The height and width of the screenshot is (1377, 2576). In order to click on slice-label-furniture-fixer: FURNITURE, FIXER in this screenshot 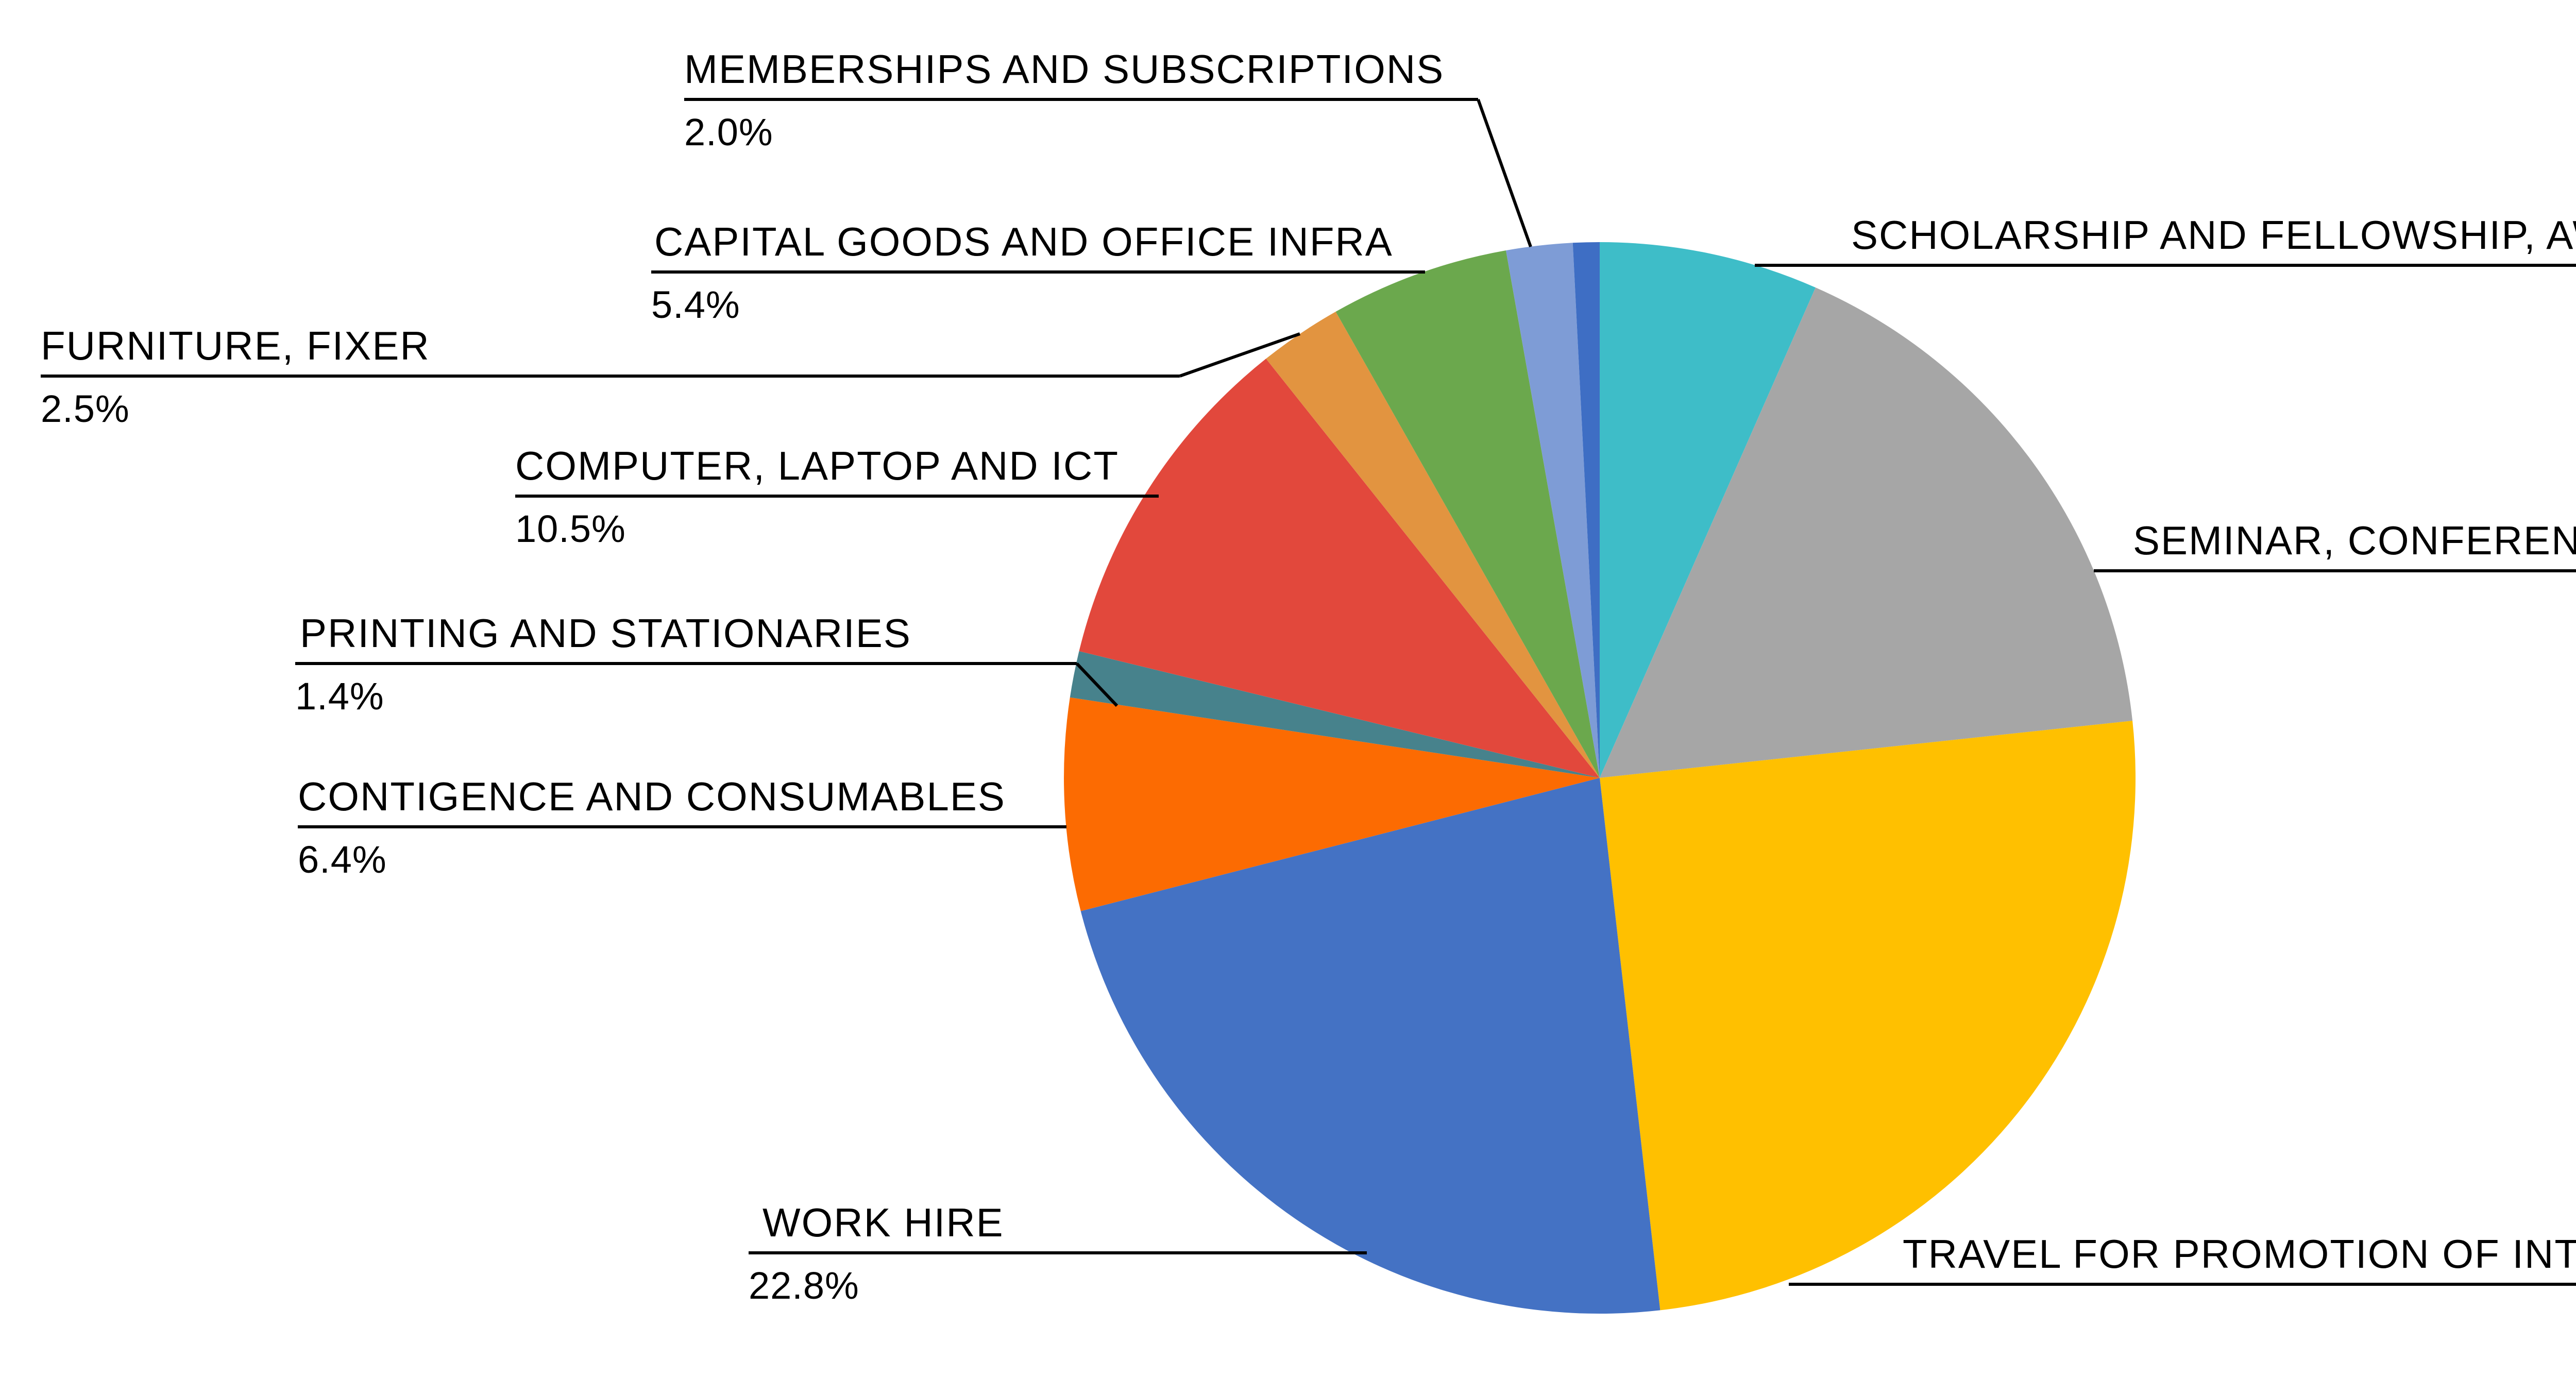, I will do `click(235, 345)`.